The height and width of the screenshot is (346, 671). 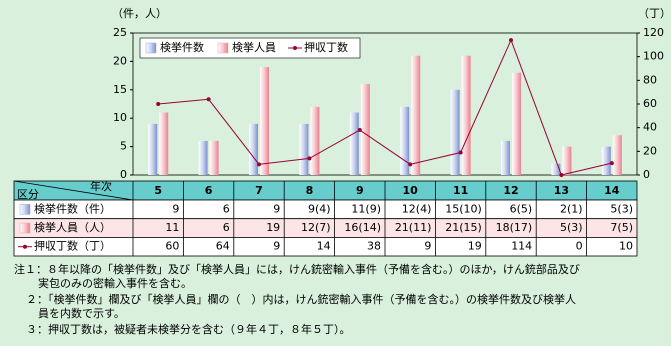 I want to click on table-value: 21(15), so click(x=463, y=227).